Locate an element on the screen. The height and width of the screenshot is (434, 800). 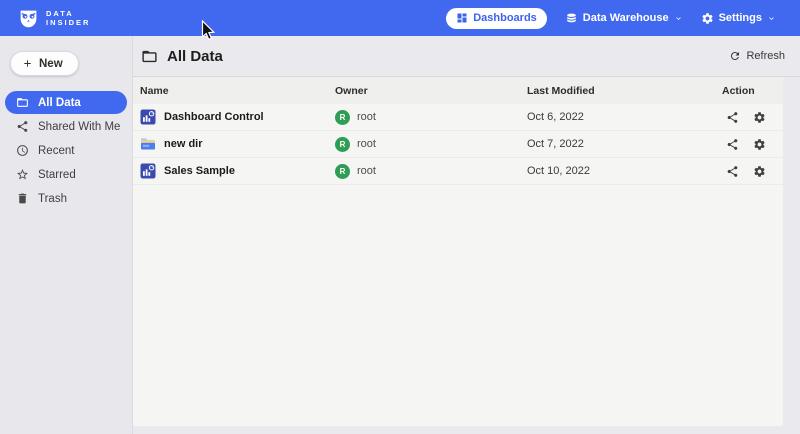
topbar: DATA INSIDER Dashboards Data W is located at coordinates (400, 18).